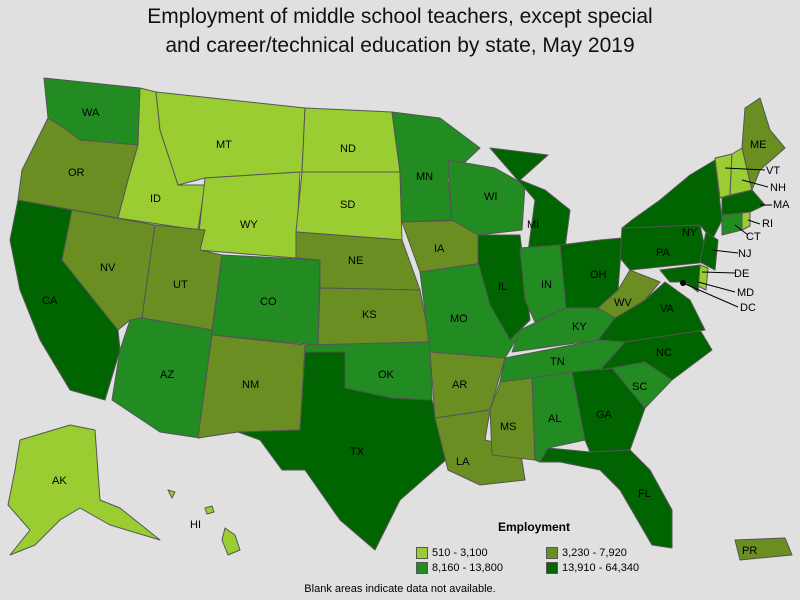 The image size is (800, 600). I want to click on state-hi, so click(204, 522).